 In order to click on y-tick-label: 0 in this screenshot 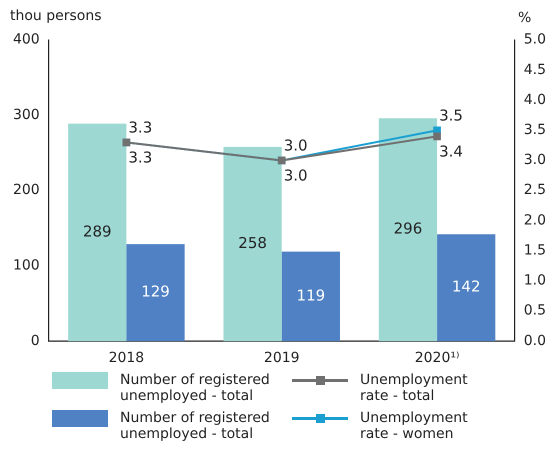, I will do `click(35, 340)`.